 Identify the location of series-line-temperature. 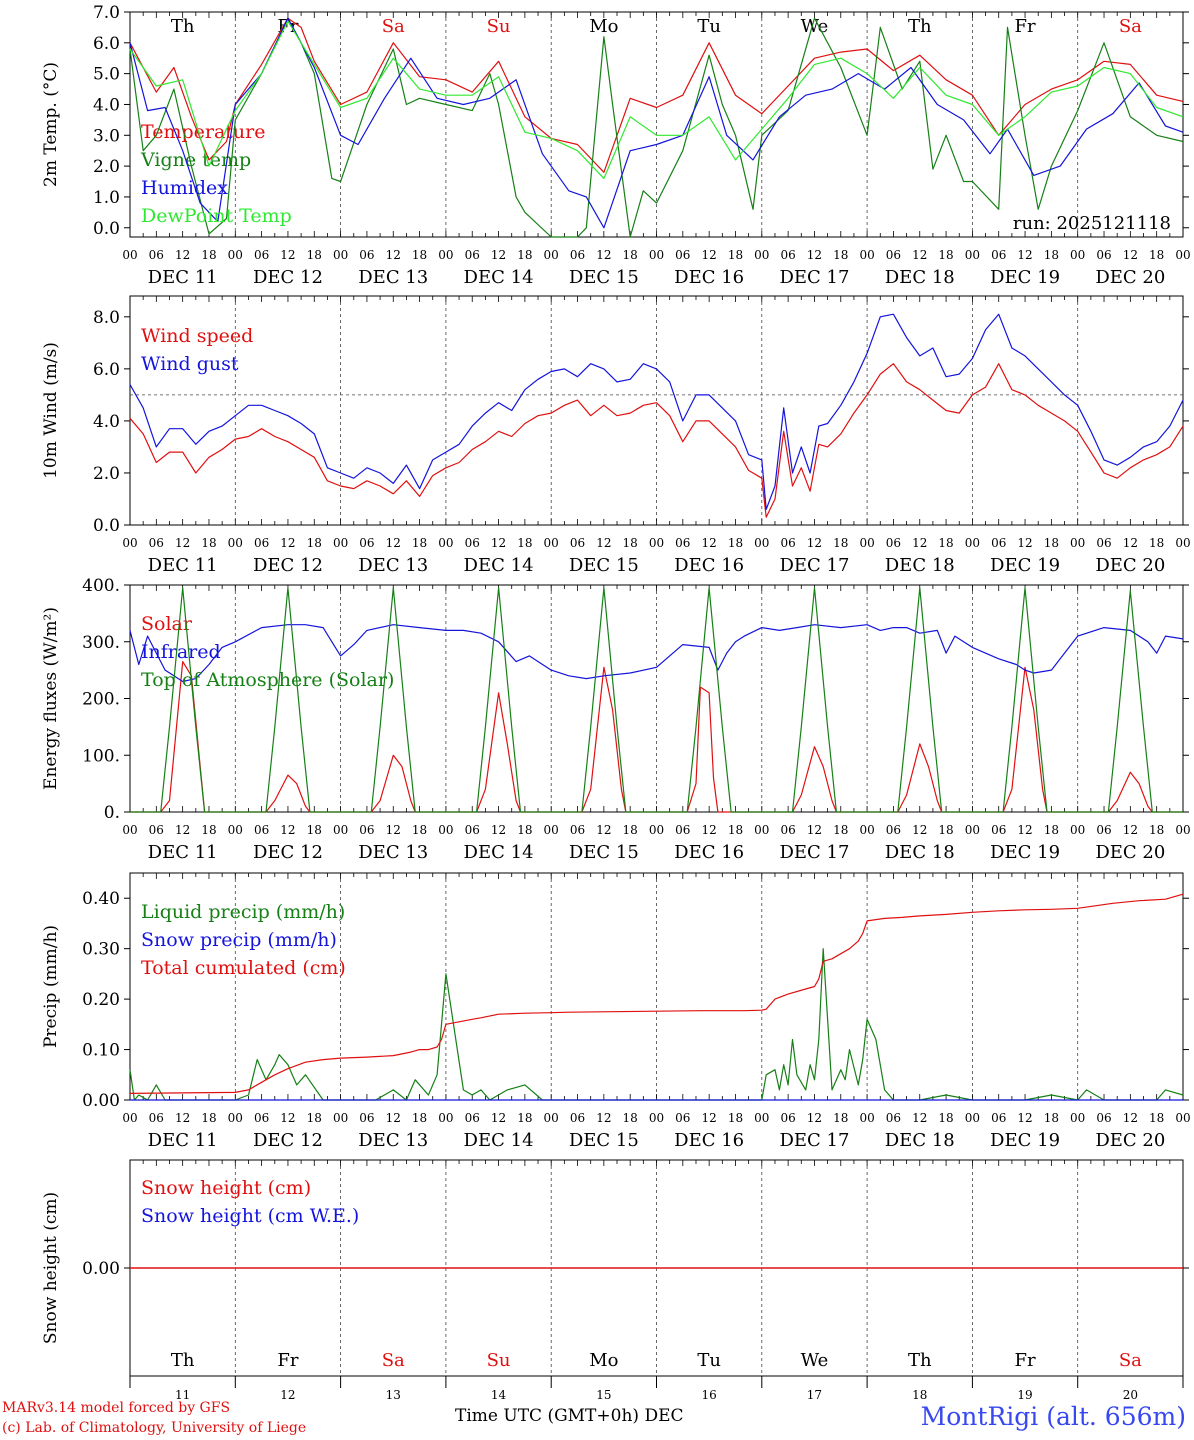
(656, 95).